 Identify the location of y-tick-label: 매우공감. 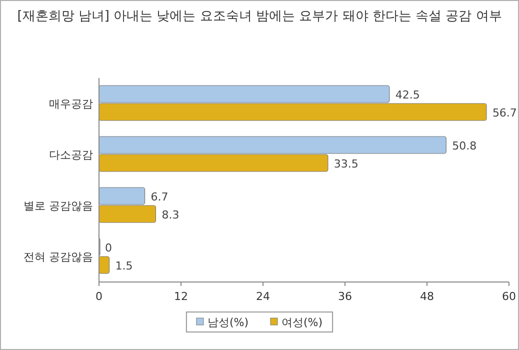
(71, 104).